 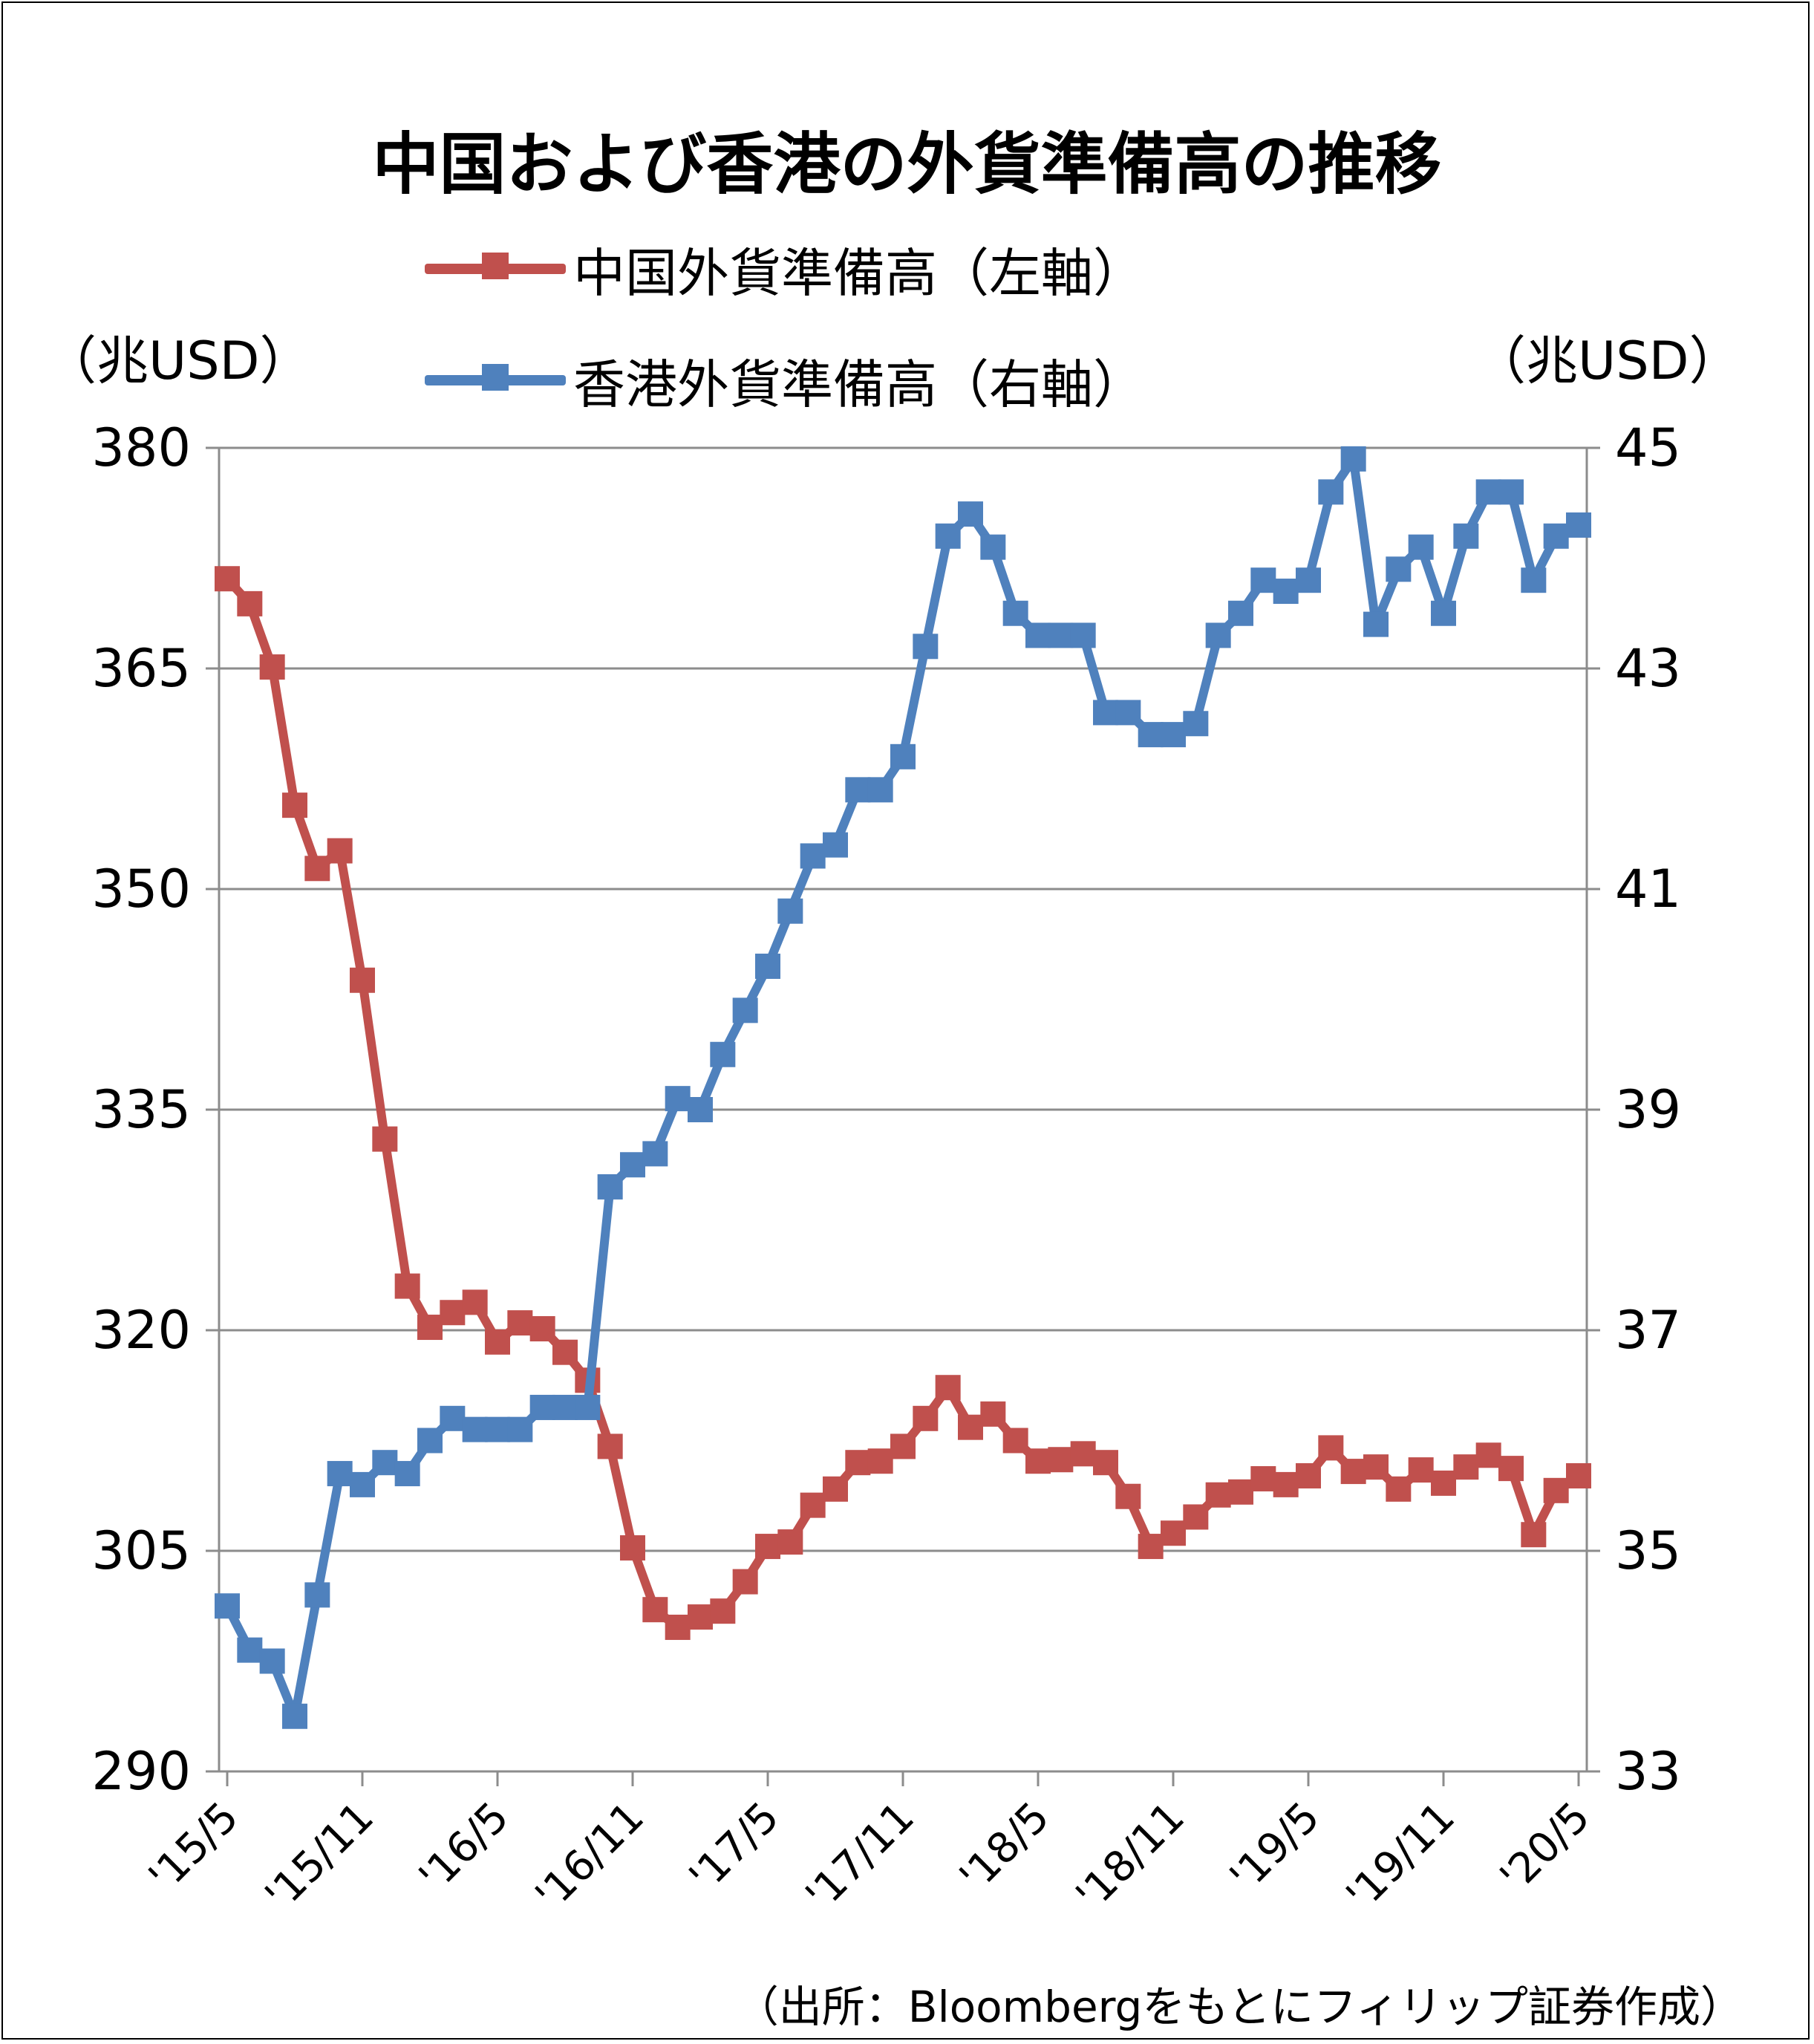 I want to click on right-tick-label: 43, so click(x=1648, y=668).